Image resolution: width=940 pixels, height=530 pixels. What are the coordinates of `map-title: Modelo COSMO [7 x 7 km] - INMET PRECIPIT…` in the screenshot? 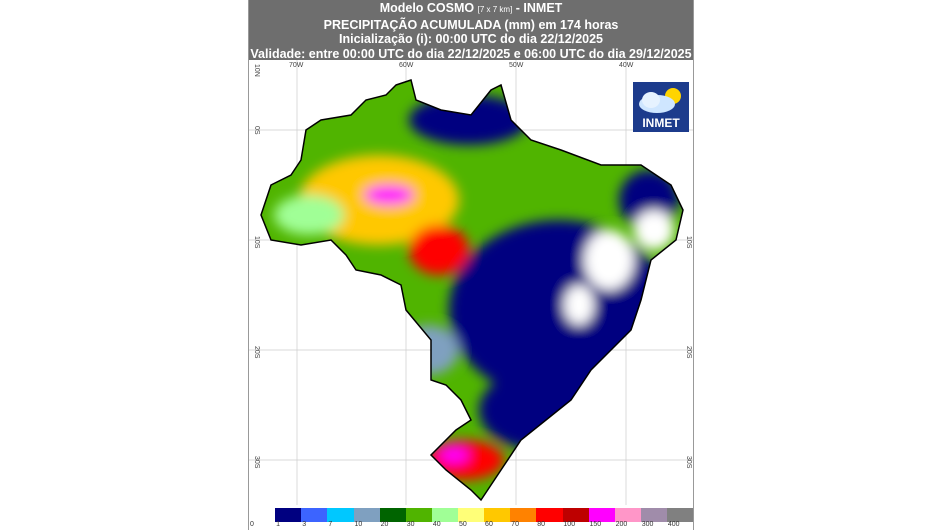 It's located at (471, 30).